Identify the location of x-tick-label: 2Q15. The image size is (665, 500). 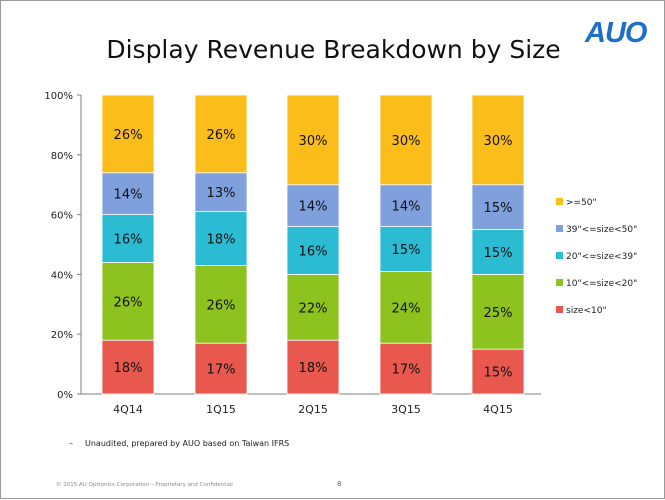
(313, 409).